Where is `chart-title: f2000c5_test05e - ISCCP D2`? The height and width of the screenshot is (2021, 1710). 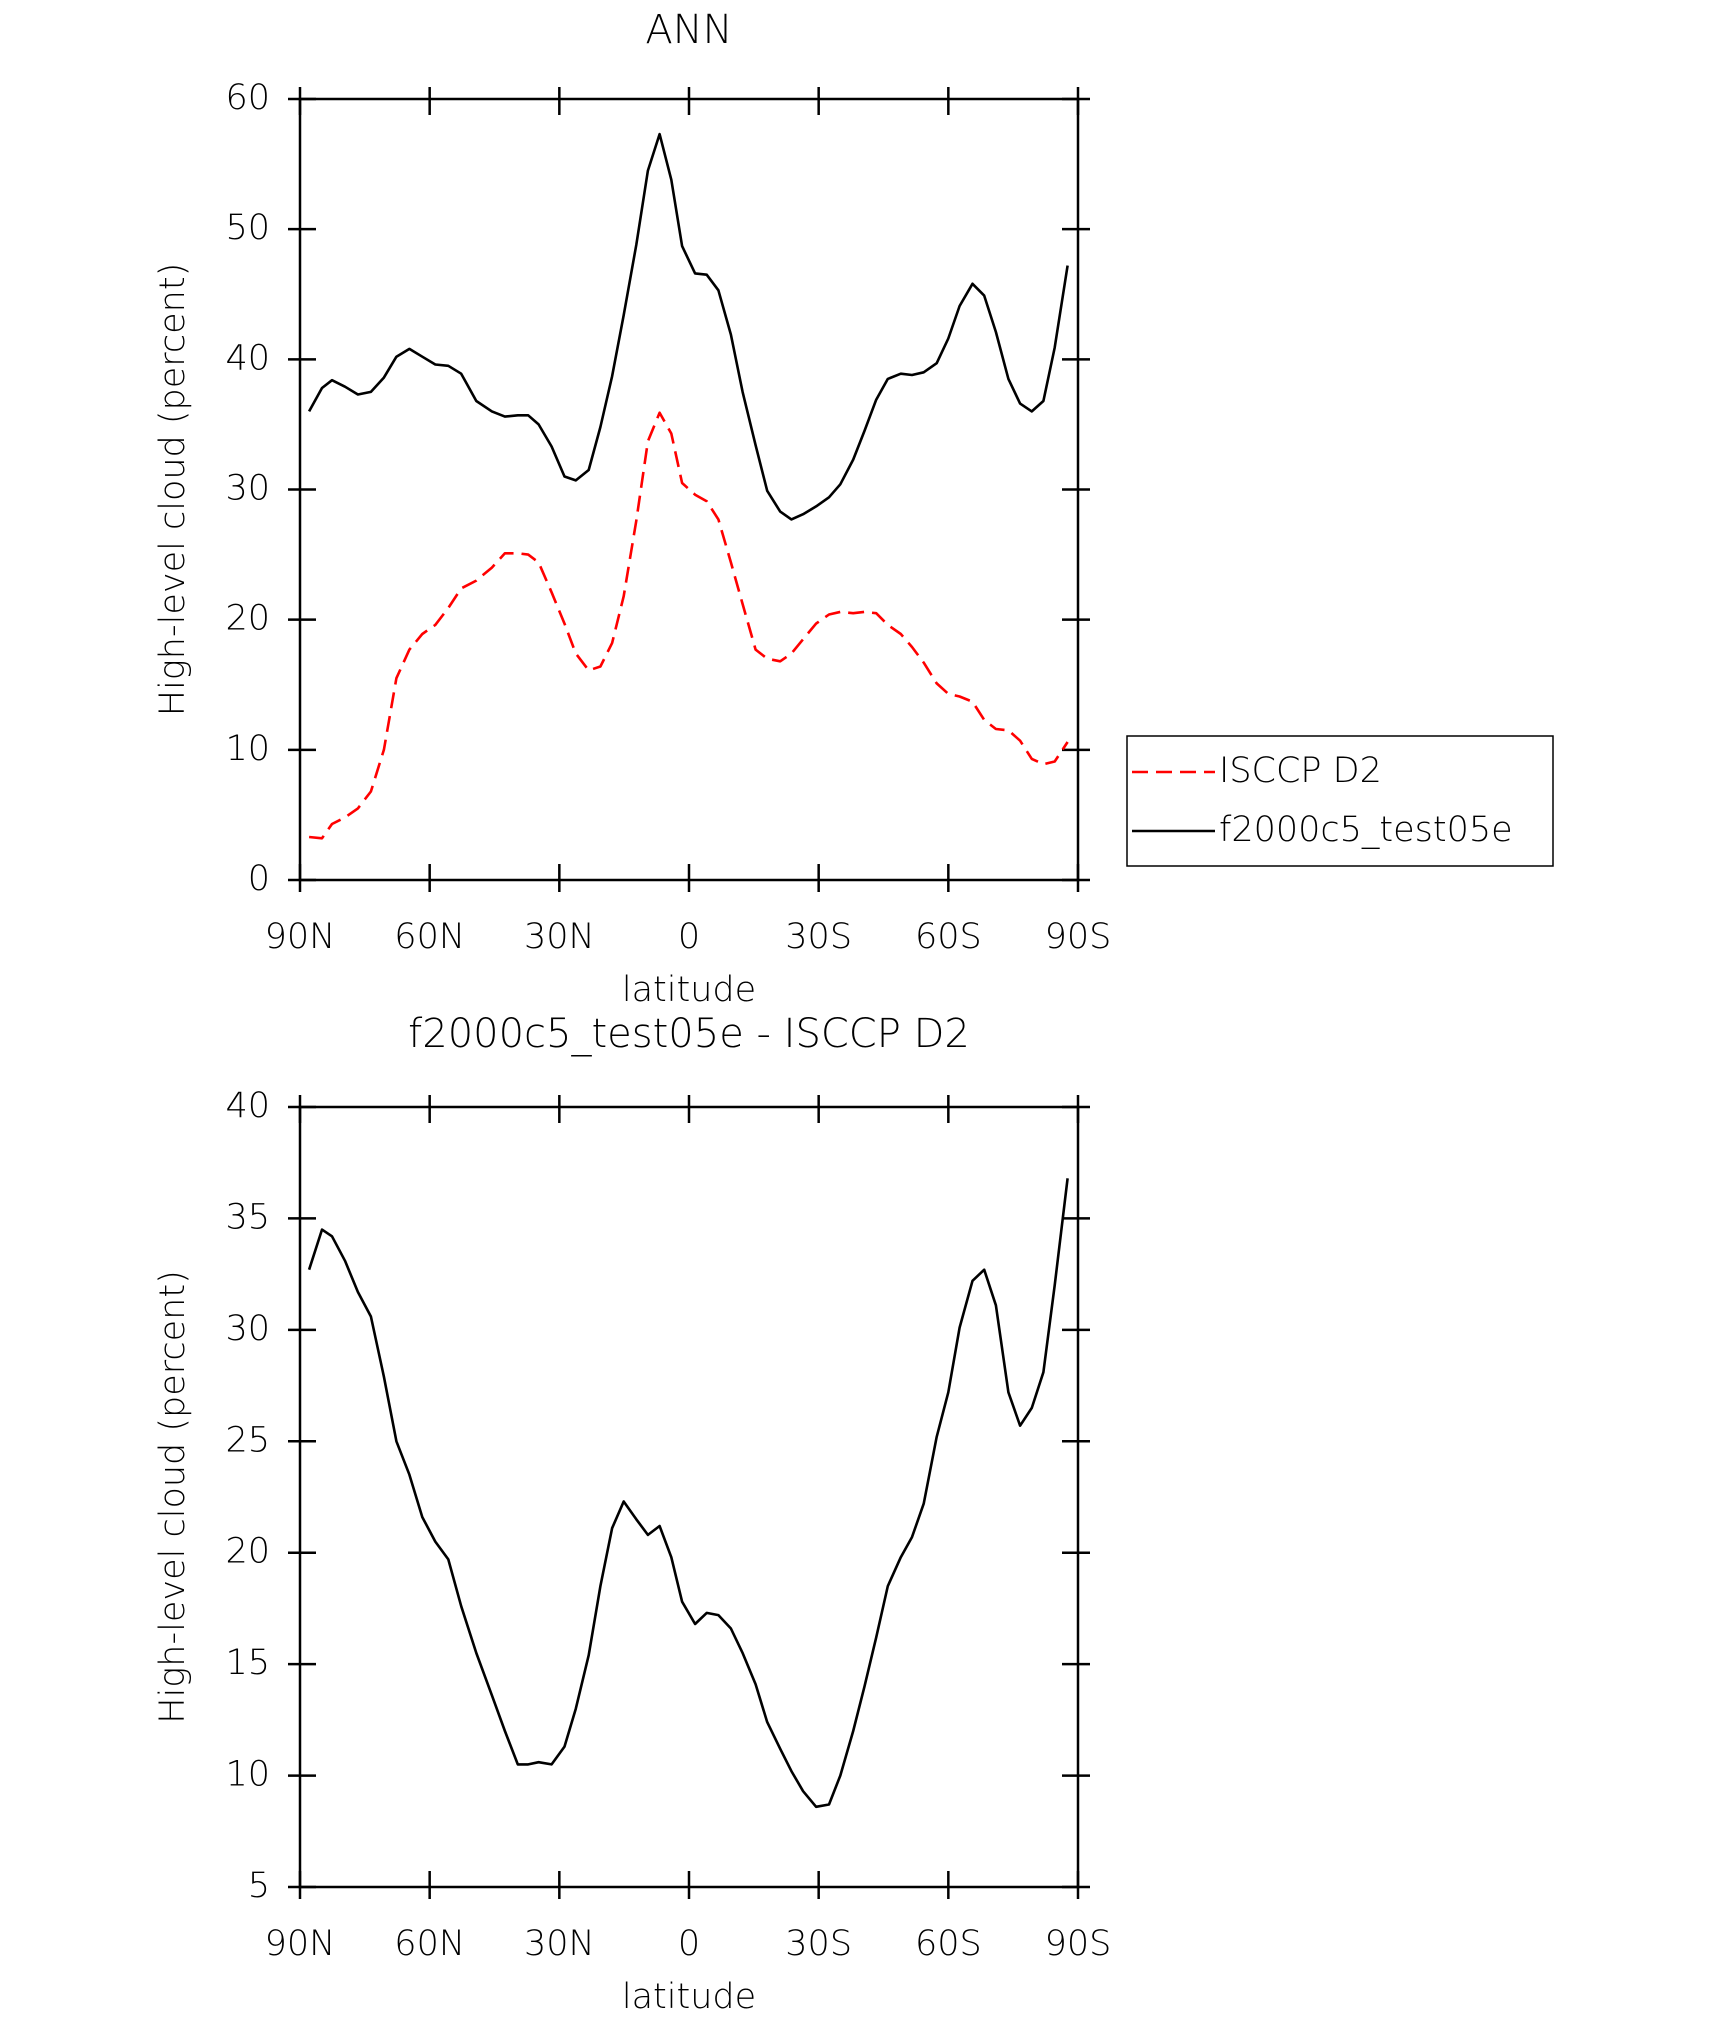 chart-title: f2000c5_test05e - ISCCP D2 is located at coordinates (689, 1034).